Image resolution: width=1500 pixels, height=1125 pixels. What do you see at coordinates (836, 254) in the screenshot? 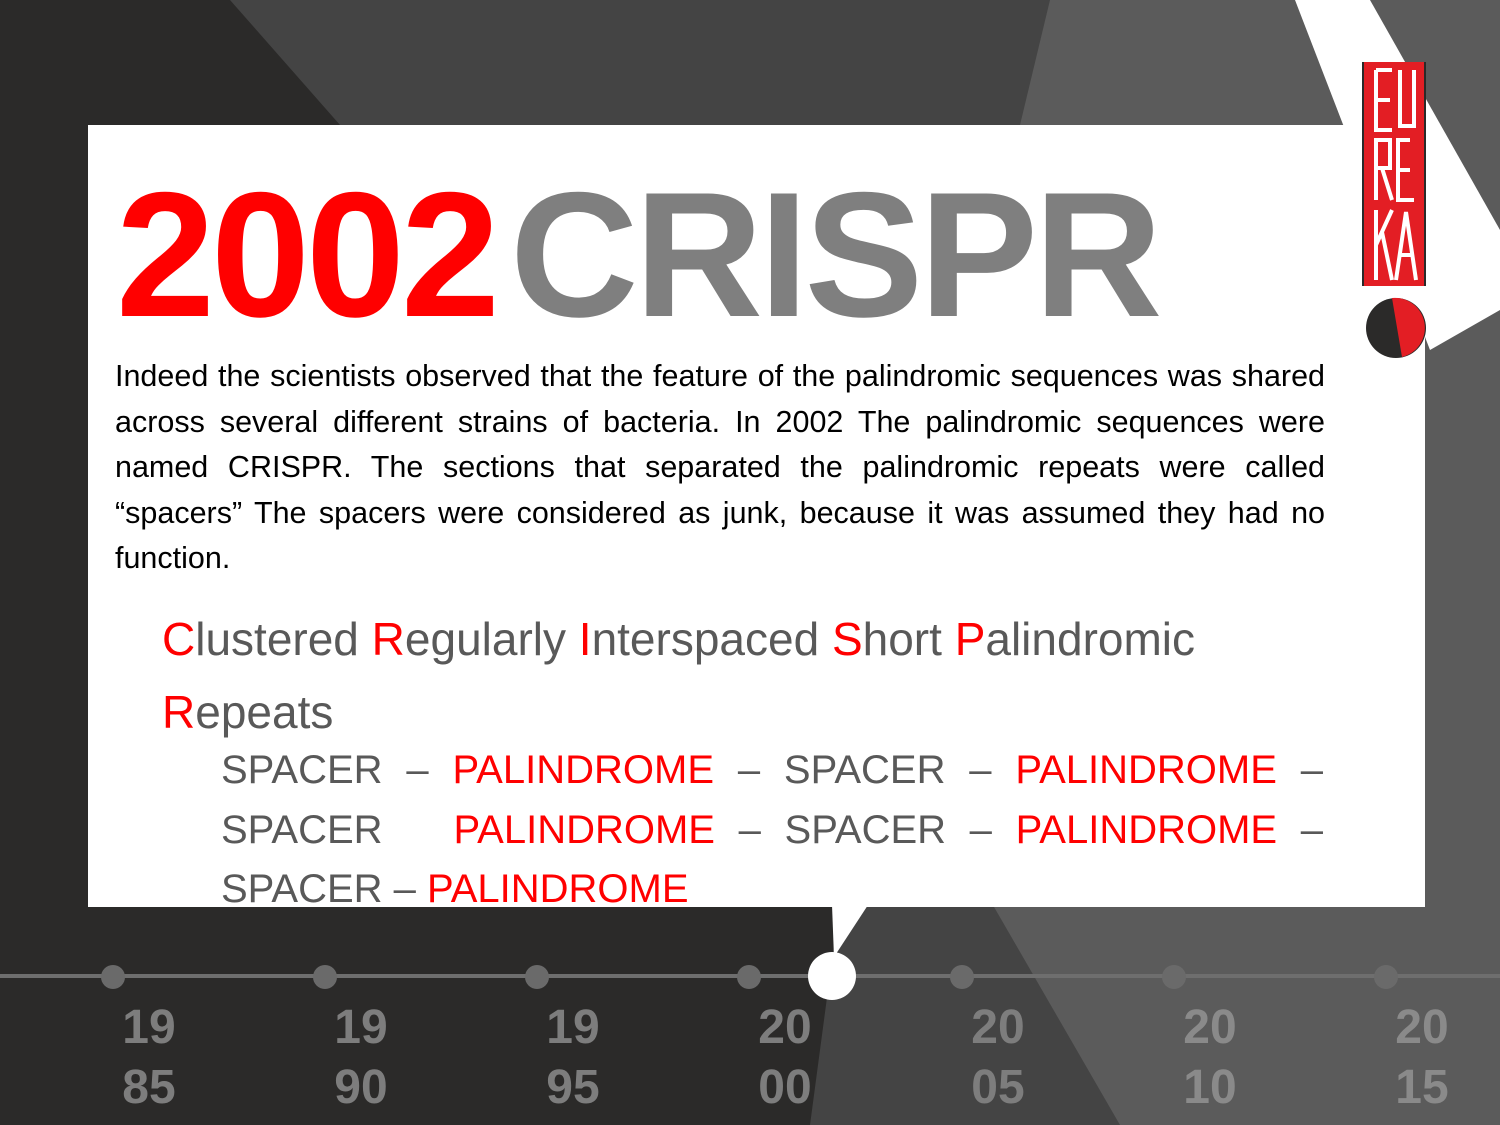
I see `title-name: CRISPR` at bounding box center [836, 254].